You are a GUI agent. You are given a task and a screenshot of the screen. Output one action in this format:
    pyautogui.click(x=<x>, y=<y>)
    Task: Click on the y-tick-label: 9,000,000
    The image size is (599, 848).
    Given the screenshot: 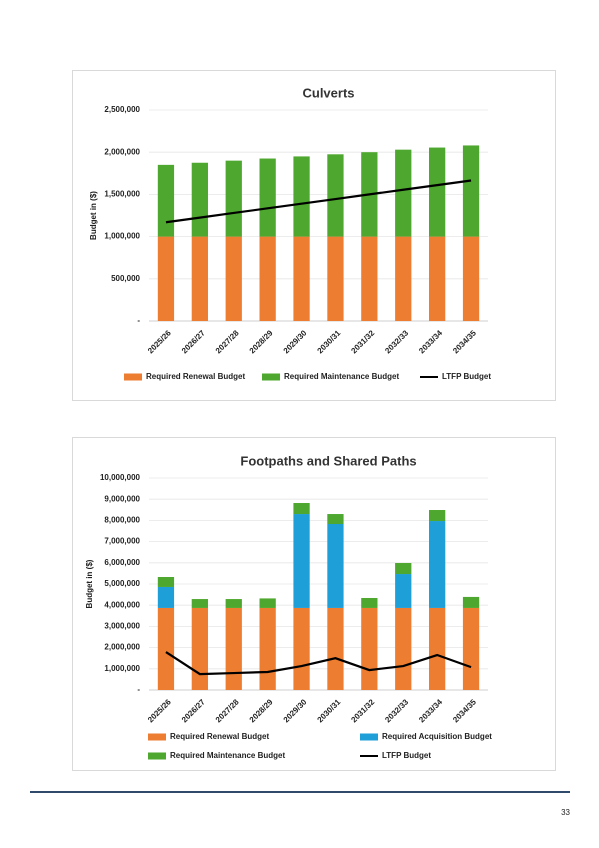 What is the action you would take?
    pyautogui.click(x=122, y=498)
    